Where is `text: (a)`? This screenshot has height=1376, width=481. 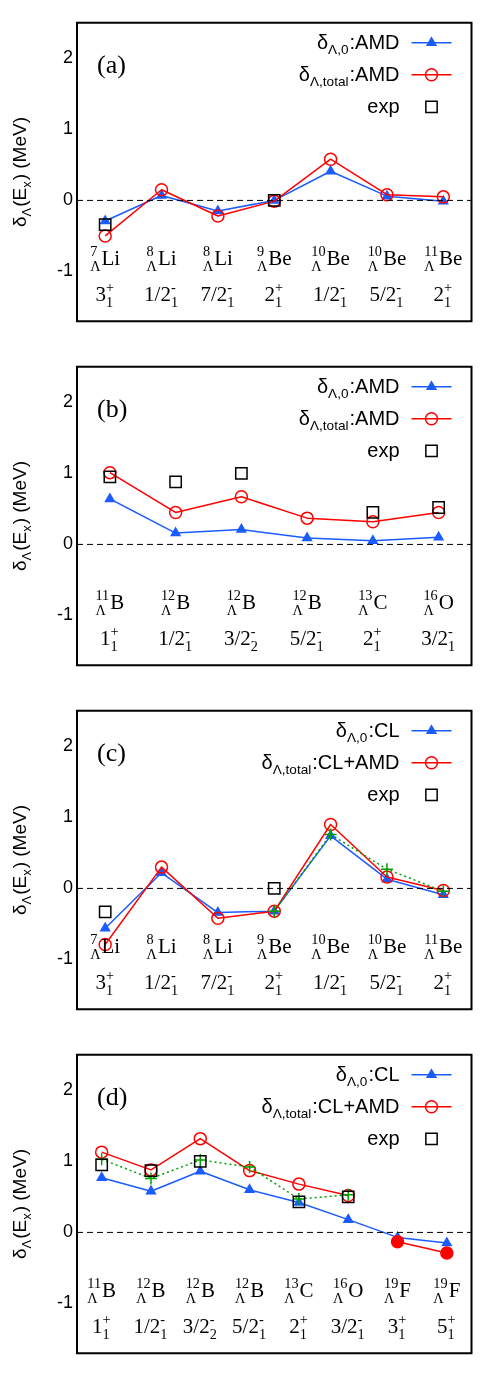
text: (a) is located at coordinates (111, 64).